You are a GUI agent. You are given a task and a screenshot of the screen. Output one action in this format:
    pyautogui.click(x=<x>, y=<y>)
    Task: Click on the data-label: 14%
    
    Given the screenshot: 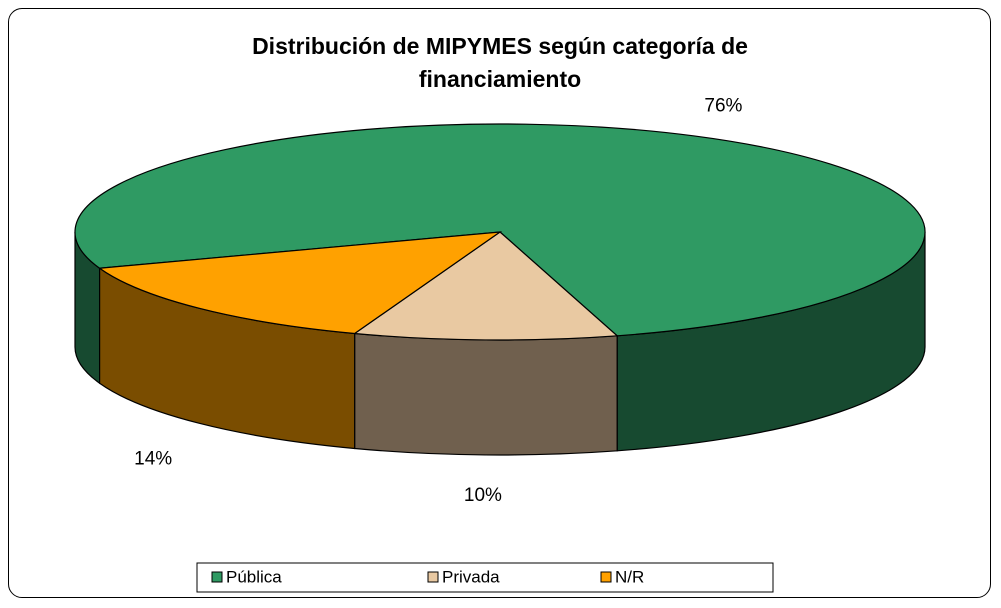 What is the action you would take?
    pyautogui.click(x=153, y=459)
    